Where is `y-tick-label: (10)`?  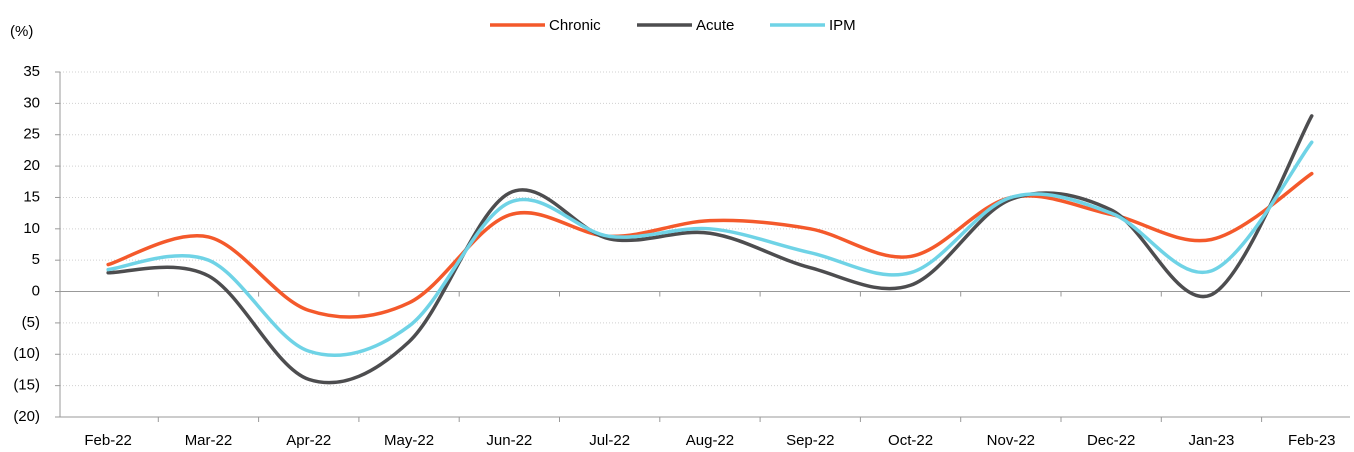 y-tick-label: (10) is located at coordinates (26, 353).